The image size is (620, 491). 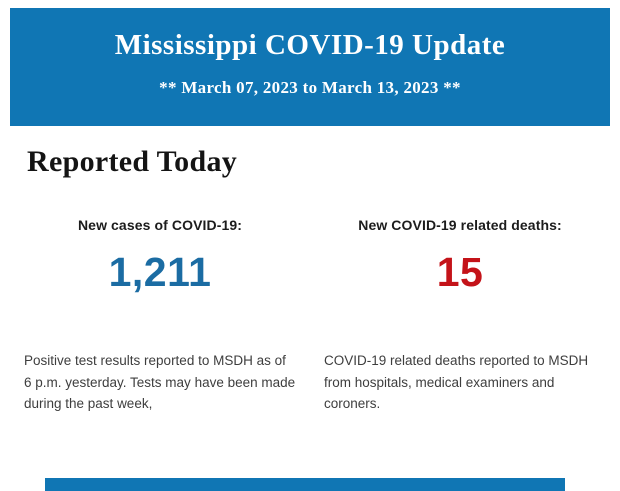 What do you see at coordinates (310, 87) in the screenshot?
I see `date-range: ** March 07, 2023 to March 13, 2023 **` at bounding box center [310, 87].